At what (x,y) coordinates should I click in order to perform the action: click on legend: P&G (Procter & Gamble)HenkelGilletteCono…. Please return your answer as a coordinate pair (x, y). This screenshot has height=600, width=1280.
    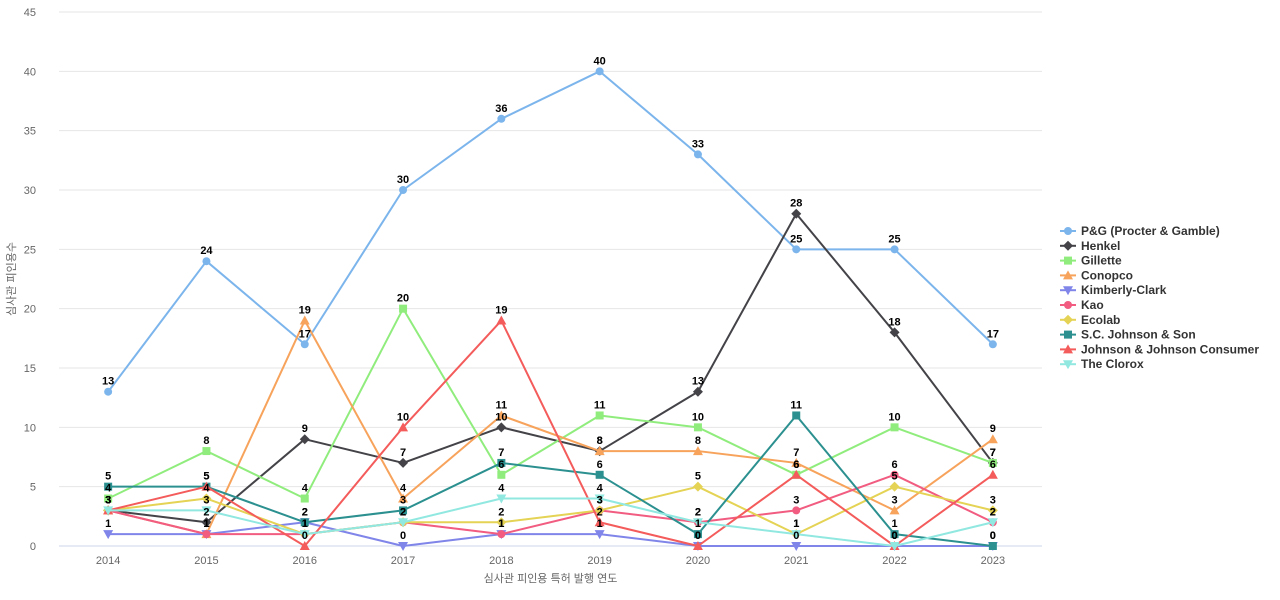
    Looking at the image, I should click on (1159, 297).